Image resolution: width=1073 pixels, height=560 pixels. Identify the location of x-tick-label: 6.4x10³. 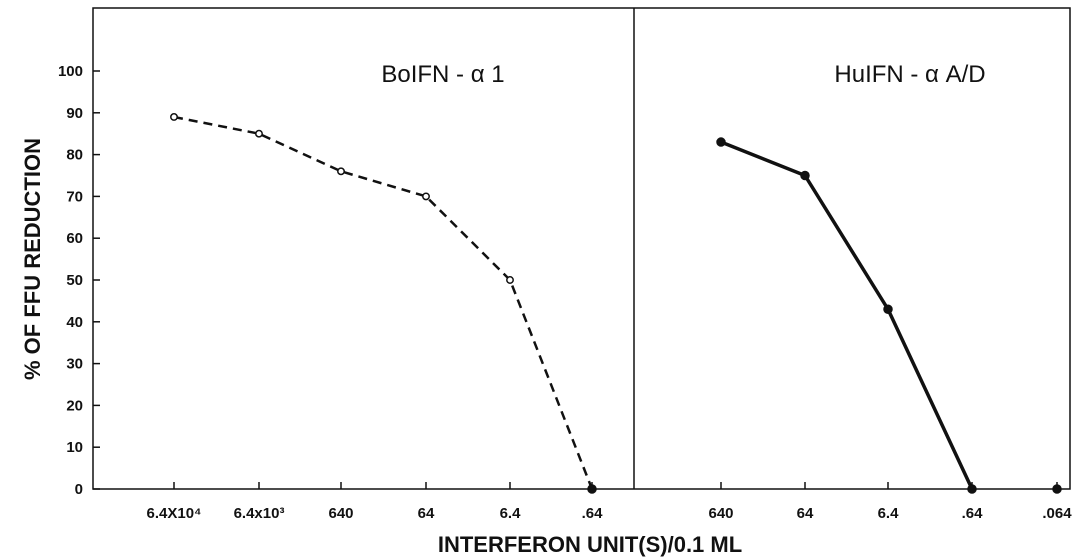
(259, 513).